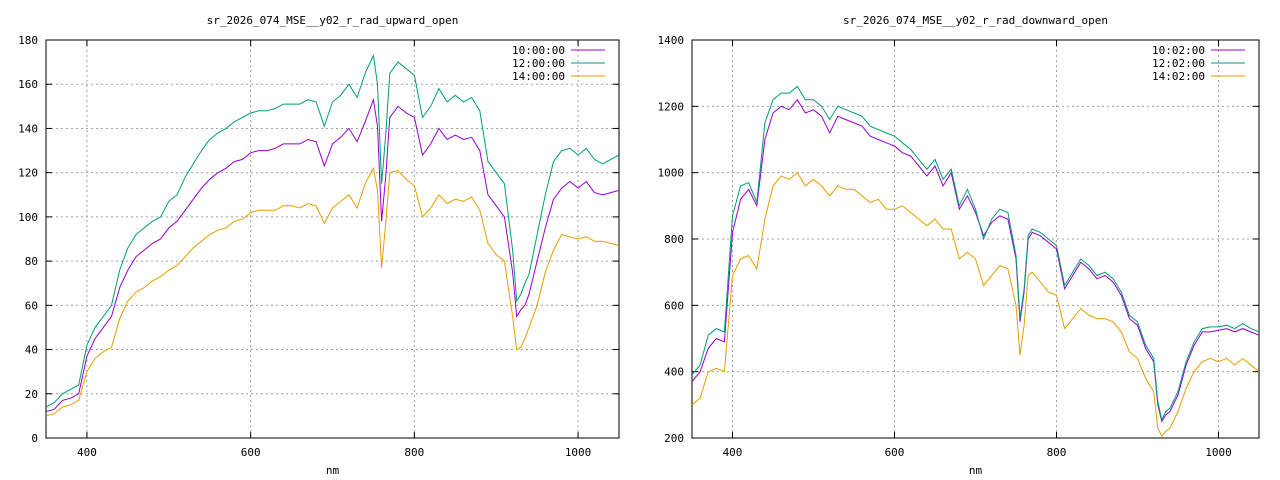  Describe the element at coordinates (28, 84) in the screenshot. I see `y-tick-label: 160` at that location.